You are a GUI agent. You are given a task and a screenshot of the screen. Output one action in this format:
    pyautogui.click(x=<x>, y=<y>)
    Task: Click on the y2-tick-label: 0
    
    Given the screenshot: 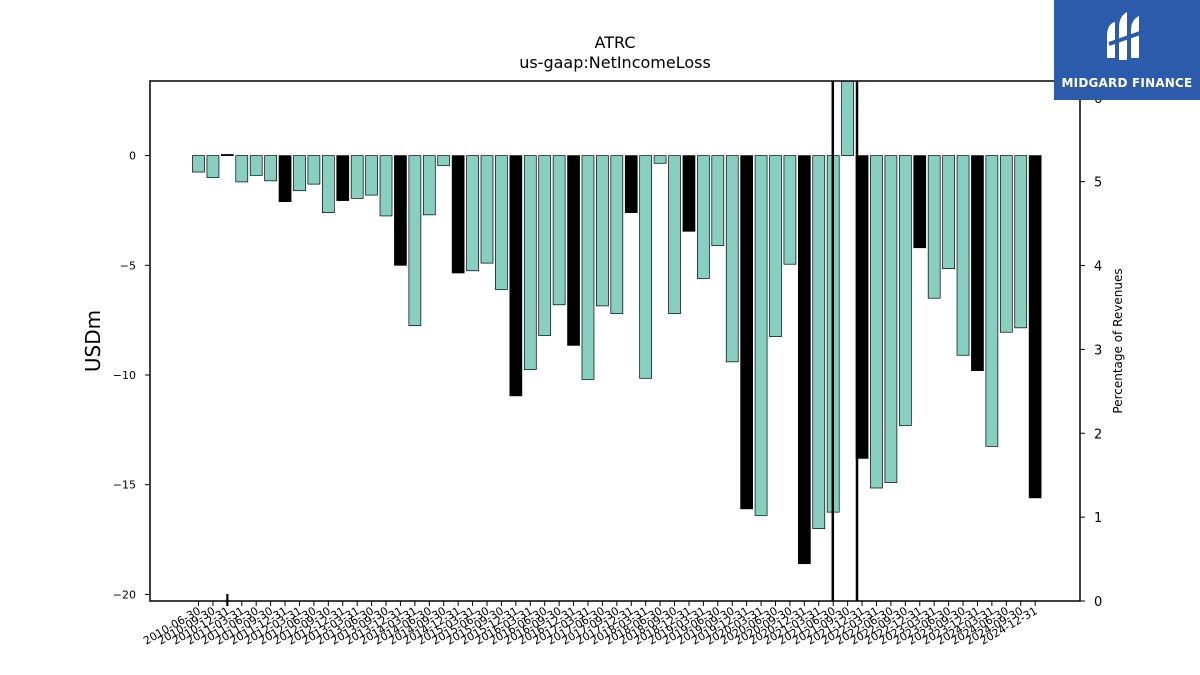 What is the action you would take?
    pyautogui.click(x=1098, y=602)
    